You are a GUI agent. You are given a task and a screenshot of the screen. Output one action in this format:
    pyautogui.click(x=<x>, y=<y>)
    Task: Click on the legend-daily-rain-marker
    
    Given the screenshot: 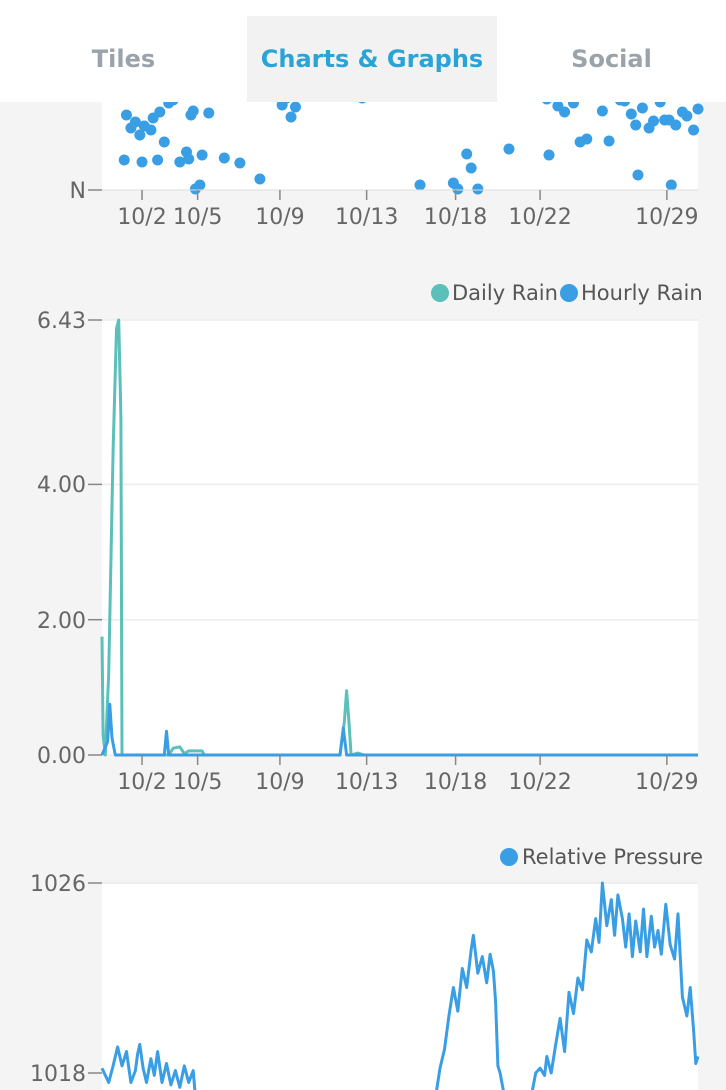 What is the action you would take?
    pyautogui.click(x=440, y=293)
    